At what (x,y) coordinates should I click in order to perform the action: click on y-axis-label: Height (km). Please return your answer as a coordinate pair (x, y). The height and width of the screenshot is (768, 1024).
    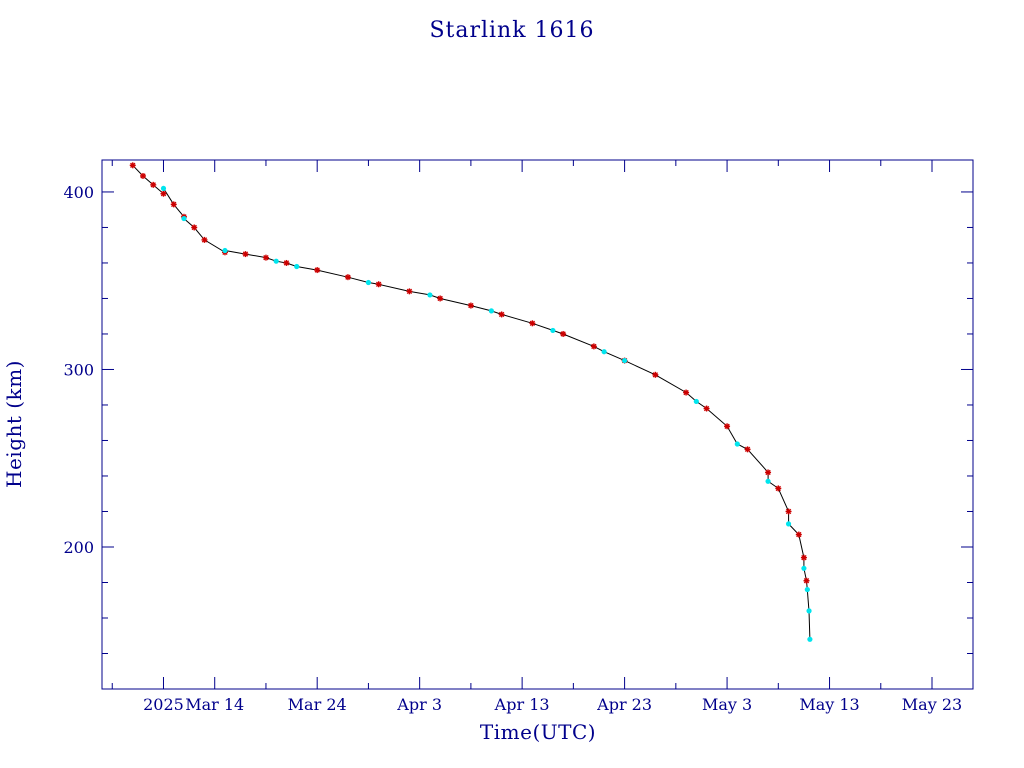
    Looking at the image, I should click on (14, 424).